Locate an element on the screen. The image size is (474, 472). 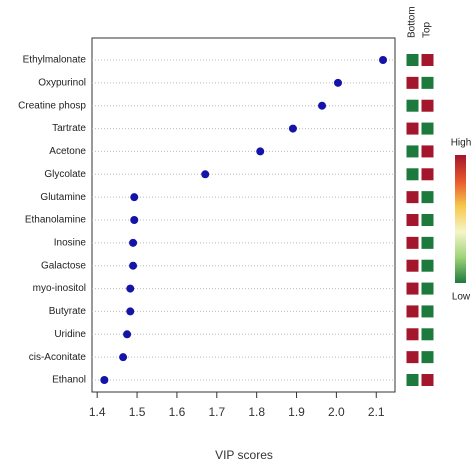
legend-low: Low is located at coordinates (461, 297).